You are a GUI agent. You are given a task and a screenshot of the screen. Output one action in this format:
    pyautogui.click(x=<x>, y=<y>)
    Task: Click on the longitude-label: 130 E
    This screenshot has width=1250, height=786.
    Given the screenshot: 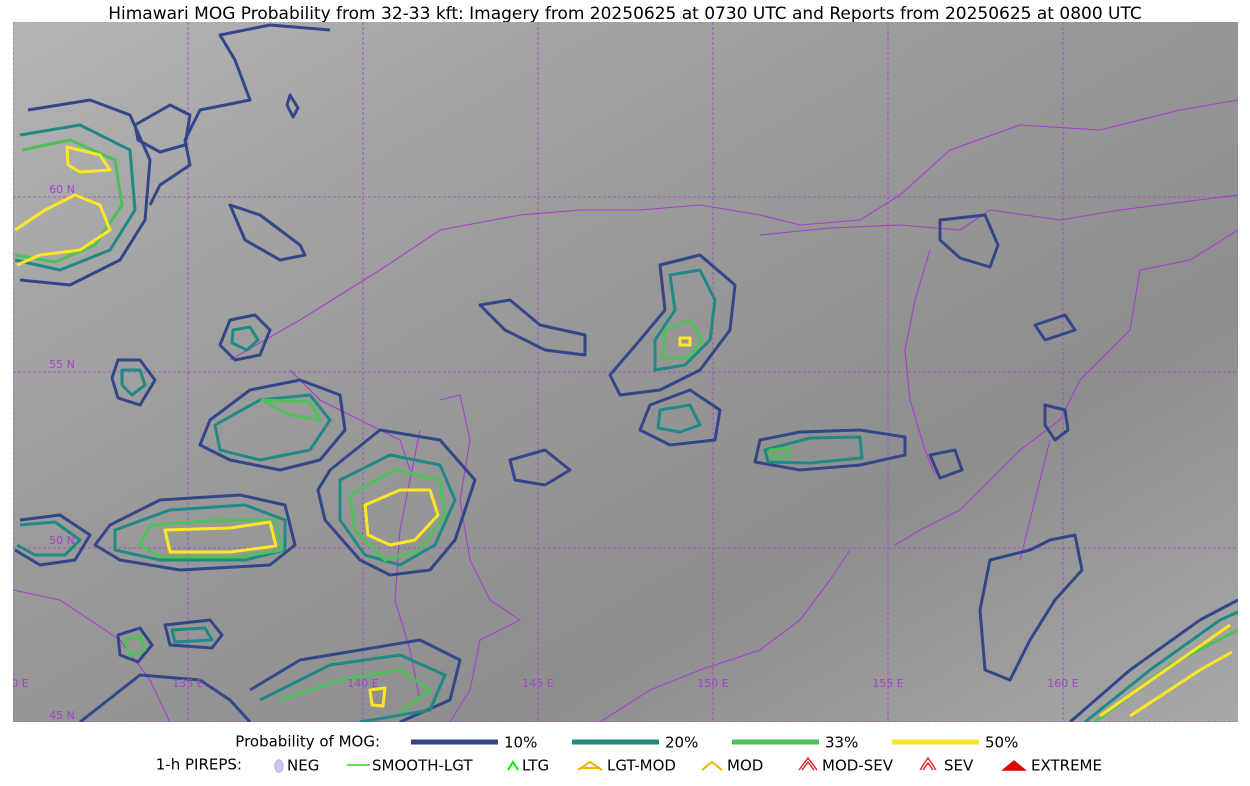 What is the action you would take?
    pyautogui.click(x=14, y=683)
    